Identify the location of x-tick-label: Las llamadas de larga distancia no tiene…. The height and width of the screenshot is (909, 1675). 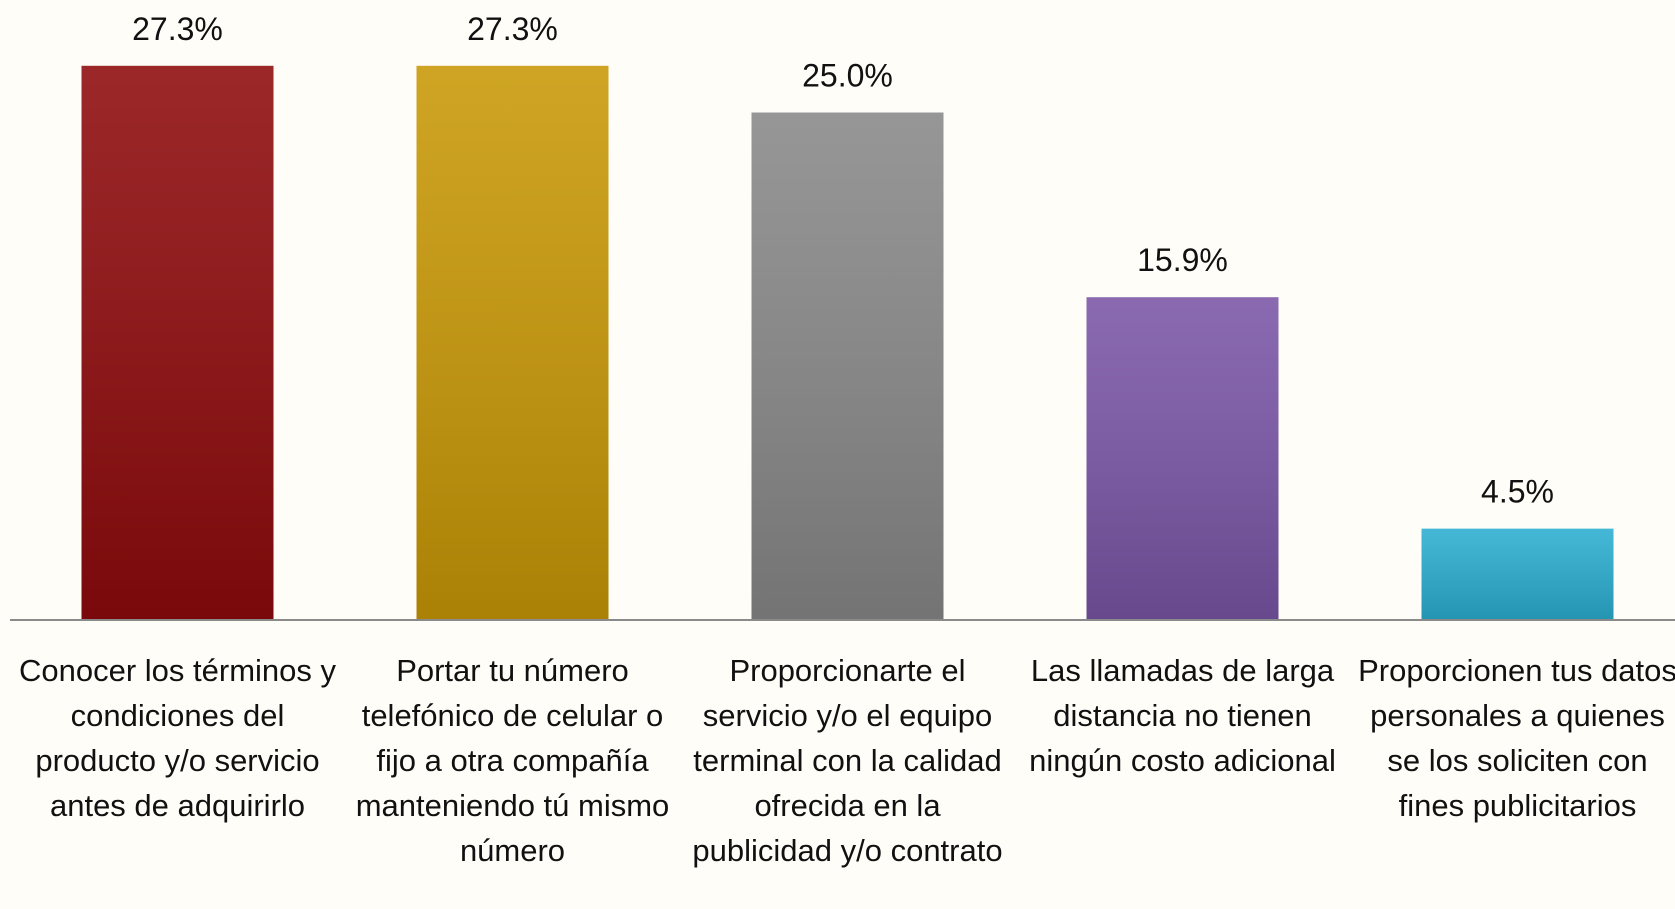
(1182, 715).